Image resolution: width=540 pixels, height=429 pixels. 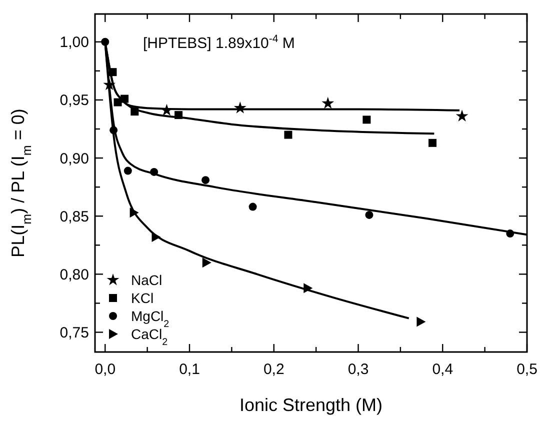 What do you see at coordinates (74, 333) in the screenshot?
I see `y-tick-label: 0,75` at bounding box center [74, 333].